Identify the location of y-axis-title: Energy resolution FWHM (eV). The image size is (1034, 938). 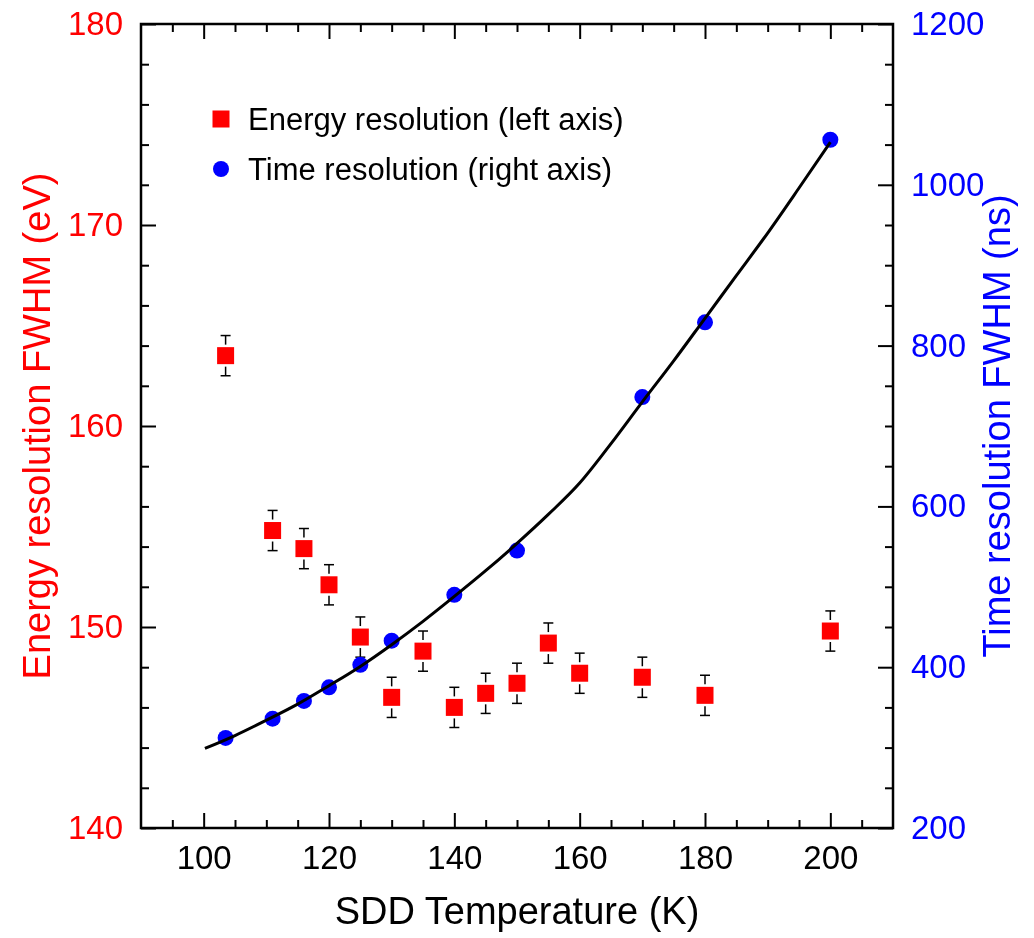
(37, 426).